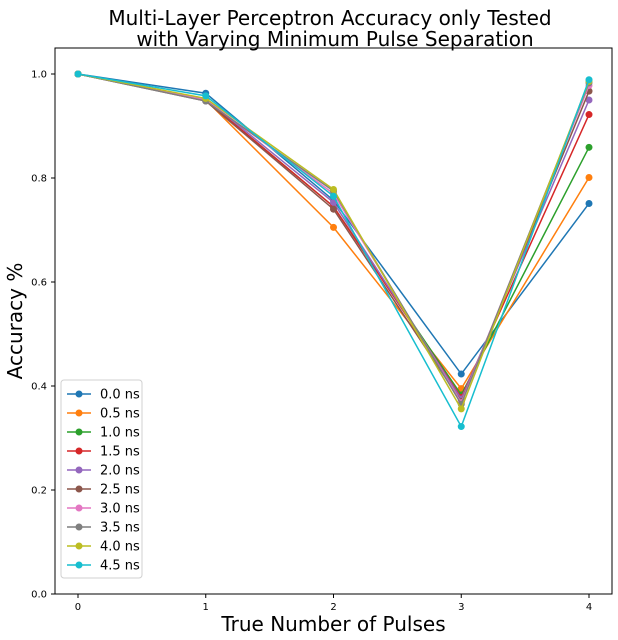 The height and width of the screenshot is (640, 618). I want to click on x-axis-ticks: 0 1 2 3 4, so click(333, 603).